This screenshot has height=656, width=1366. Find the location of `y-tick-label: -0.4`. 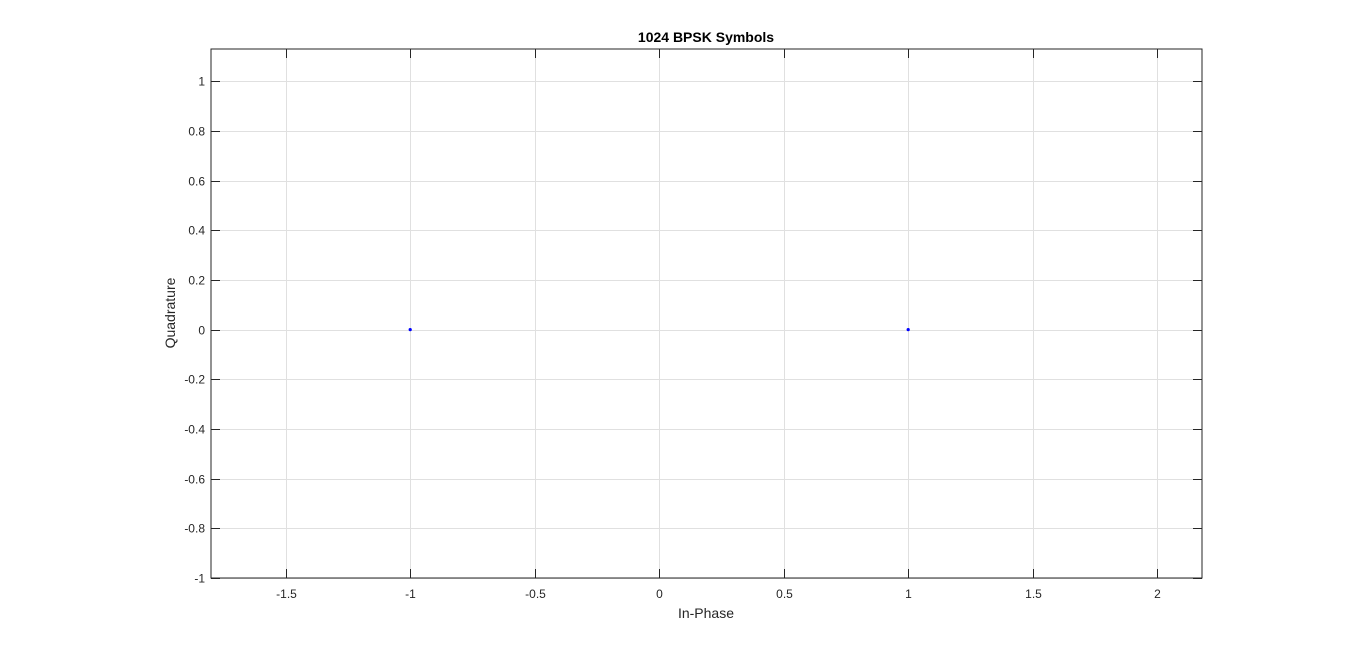

y-tick-label: -0.4 is located at coordinates (194, 430).